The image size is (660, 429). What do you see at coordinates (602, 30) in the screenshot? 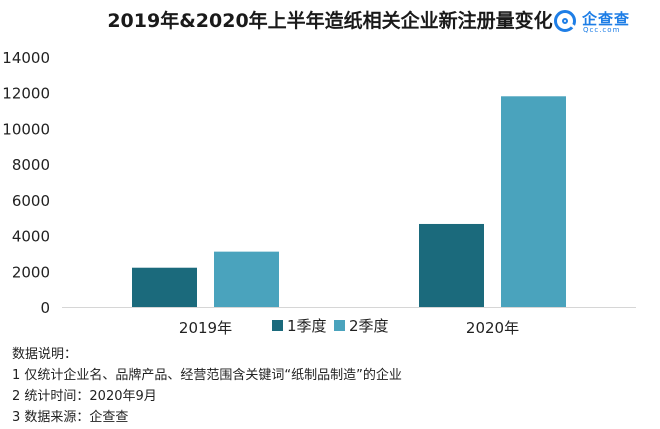
I see `logo-sub: Qcc.com` at bounding box center [602, 30].